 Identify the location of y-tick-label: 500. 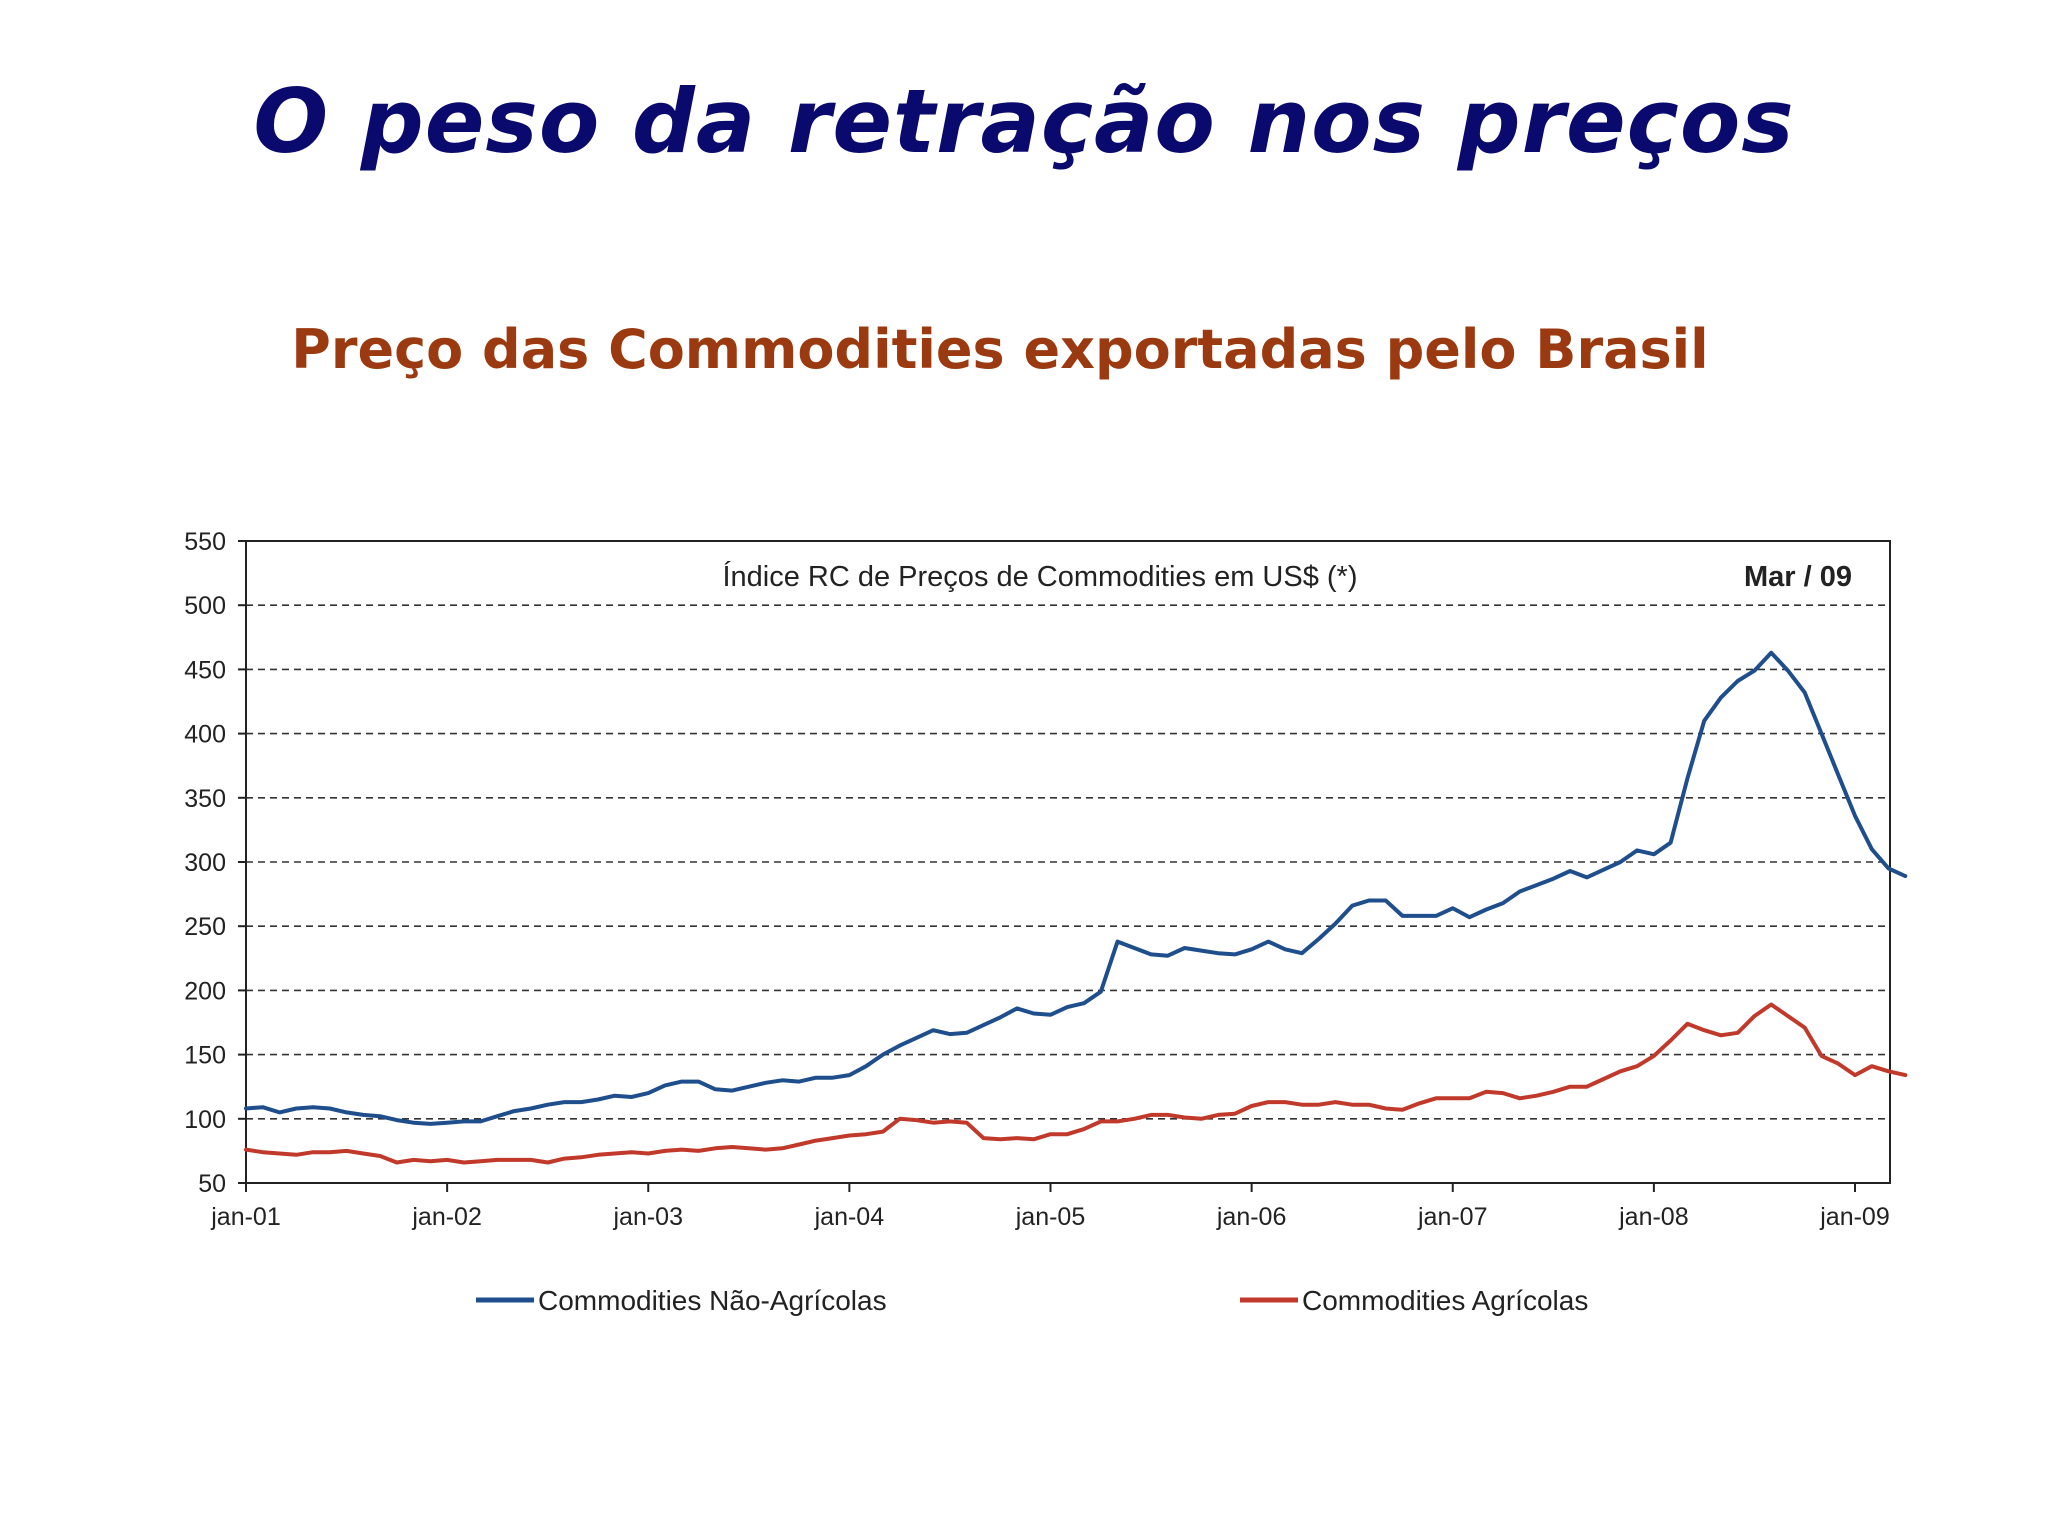
(205, 606).